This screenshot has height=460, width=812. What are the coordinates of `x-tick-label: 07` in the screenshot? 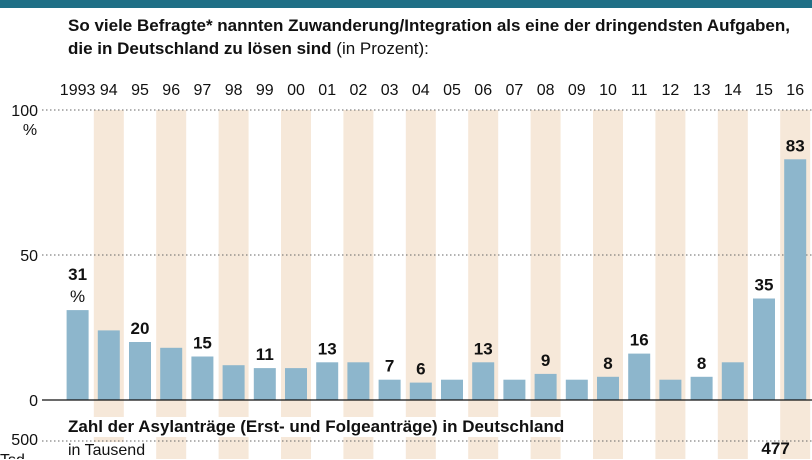 It's located at (515, 90).